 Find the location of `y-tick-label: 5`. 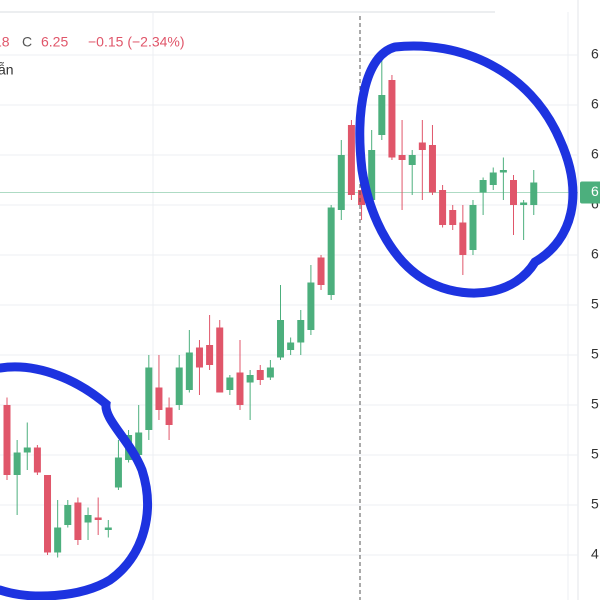

y-tick-label: 5 is located at coordinates (595, 504).